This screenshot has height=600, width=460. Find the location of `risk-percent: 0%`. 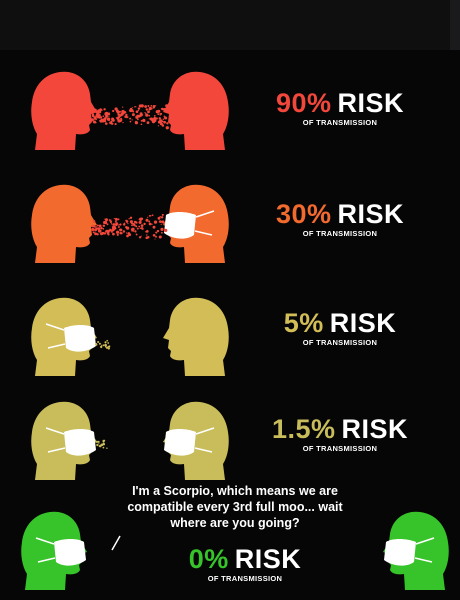

risk-percent: 0% is located at coordinates (208, 559).